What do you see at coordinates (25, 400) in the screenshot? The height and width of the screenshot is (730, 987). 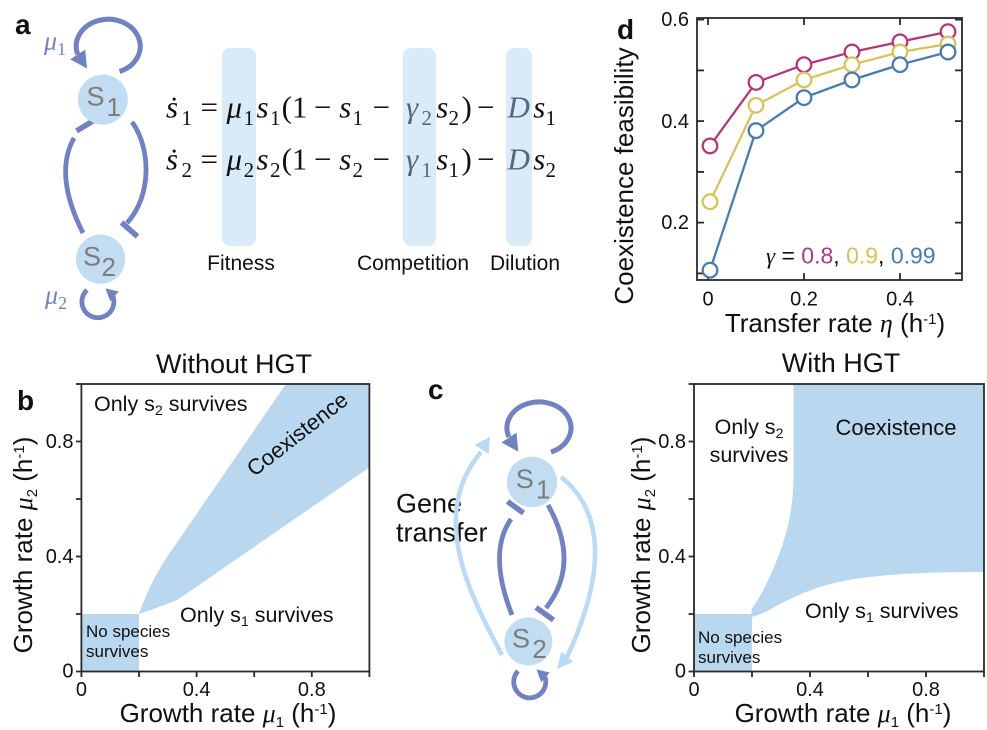 I see `svg-text: b` at bounding box center [25, 400].